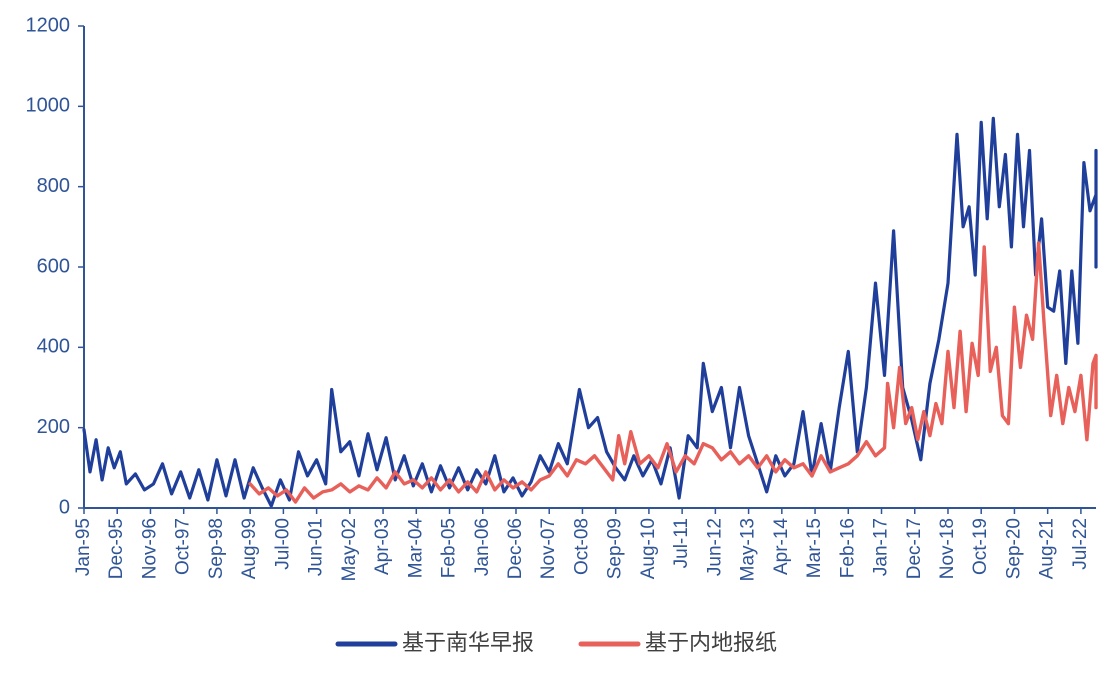  What do you see at coordinates (482, 547) in the screenshot?
I see `x-tick-label: Jan-06` at bounding box center [482, 547].